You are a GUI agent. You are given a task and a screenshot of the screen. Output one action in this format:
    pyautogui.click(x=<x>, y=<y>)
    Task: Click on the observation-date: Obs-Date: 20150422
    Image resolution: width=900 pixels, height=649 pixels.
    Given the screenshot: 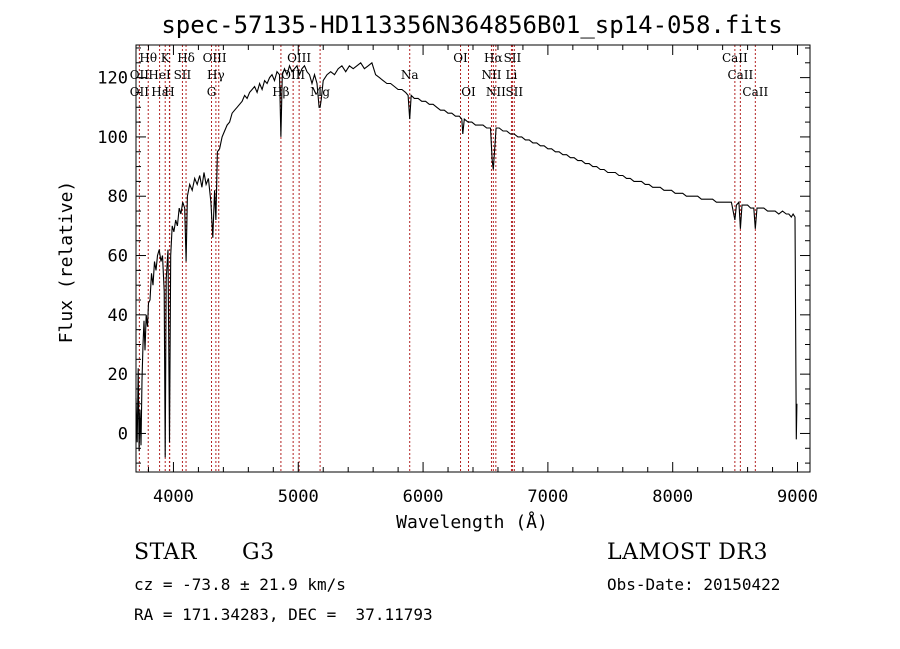 What is the action you would take?
    pyautogui.click(x=694, y=584)
    